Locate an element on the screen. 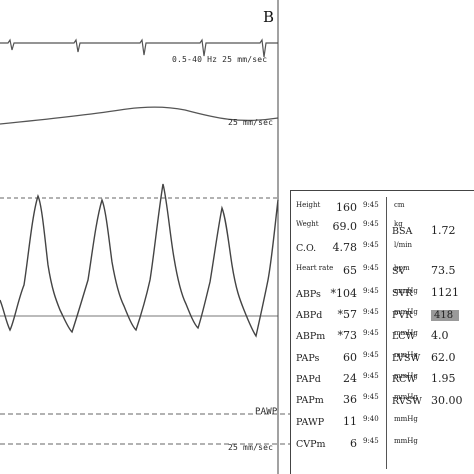 This screenshot has height=474, width=474. ecg-trace is located at coordinates (139, 48).